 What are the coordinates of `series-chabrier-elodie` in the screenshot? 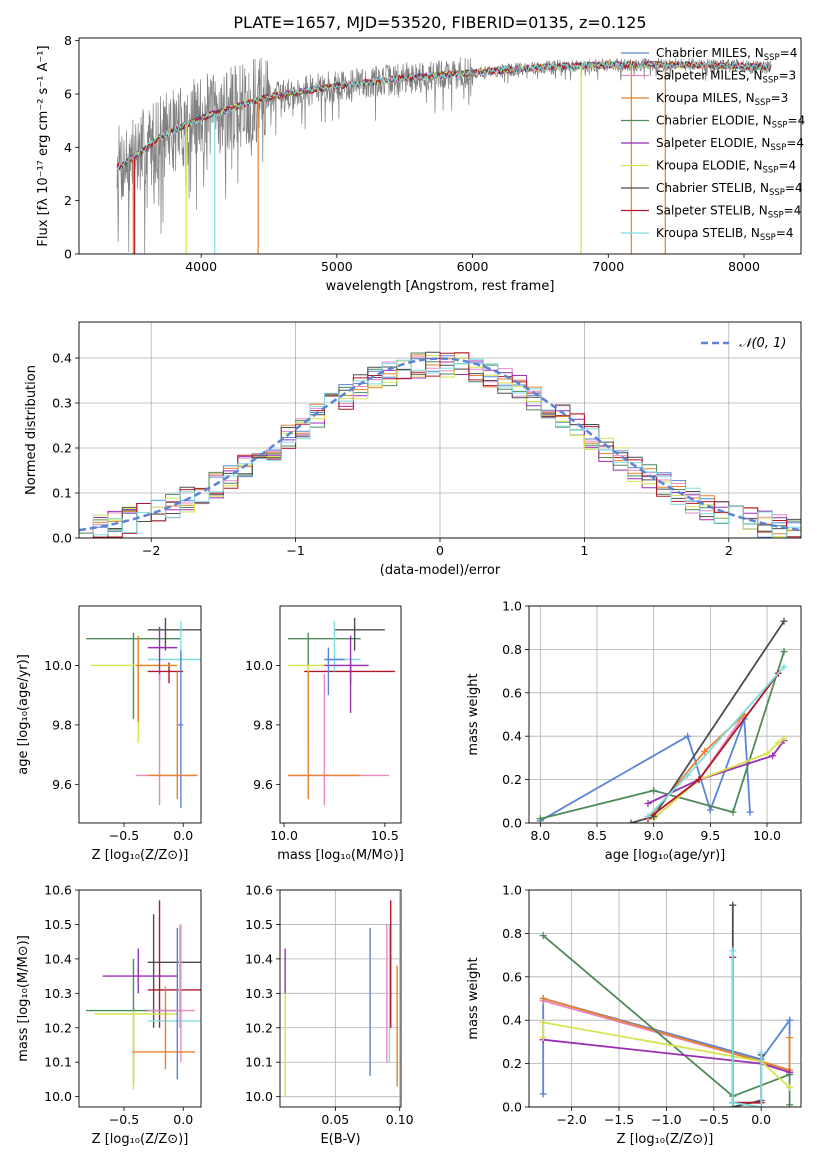 It's located at (662, 735).